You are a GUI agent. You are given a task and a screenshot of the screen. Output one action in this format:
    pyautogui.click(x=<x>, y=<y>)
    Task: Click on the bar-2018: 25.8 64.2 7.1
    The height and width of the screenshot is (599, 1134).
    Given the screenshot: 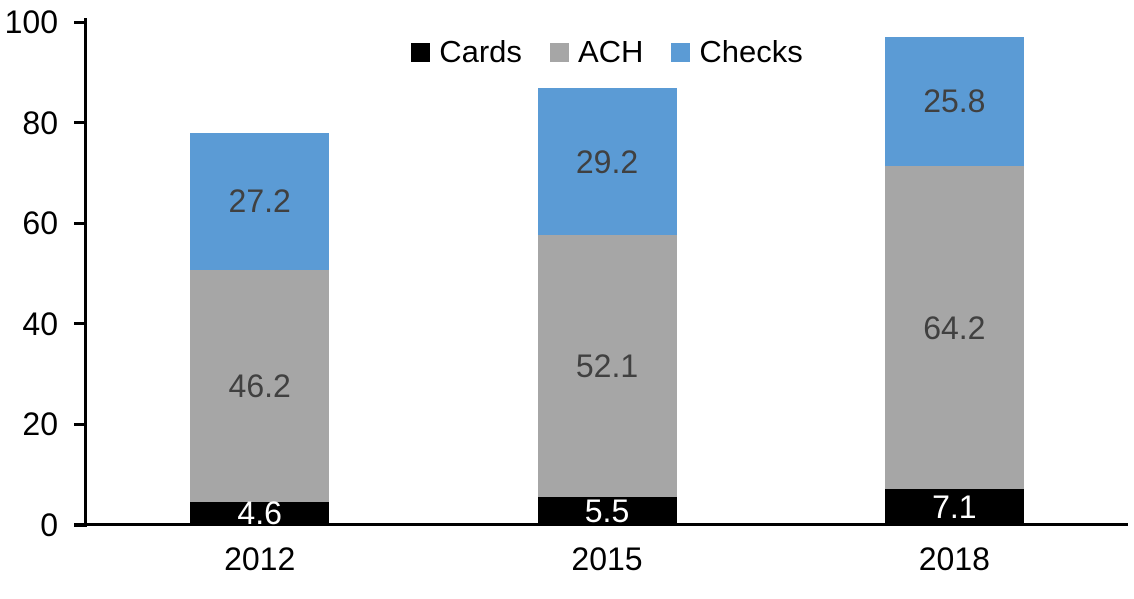 What is the action you would take?
    pyautogui.click(x=954, y=274)
    